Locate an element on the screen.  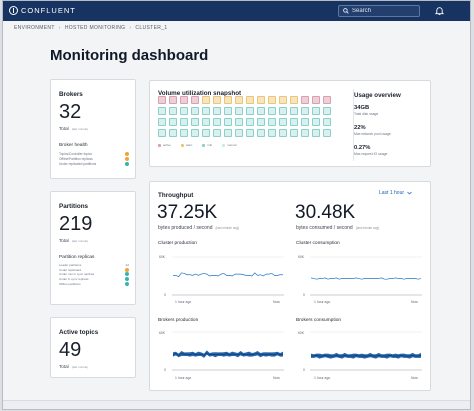
broker-health-item: Under replicated partitions is located at coordinates (94, 163).